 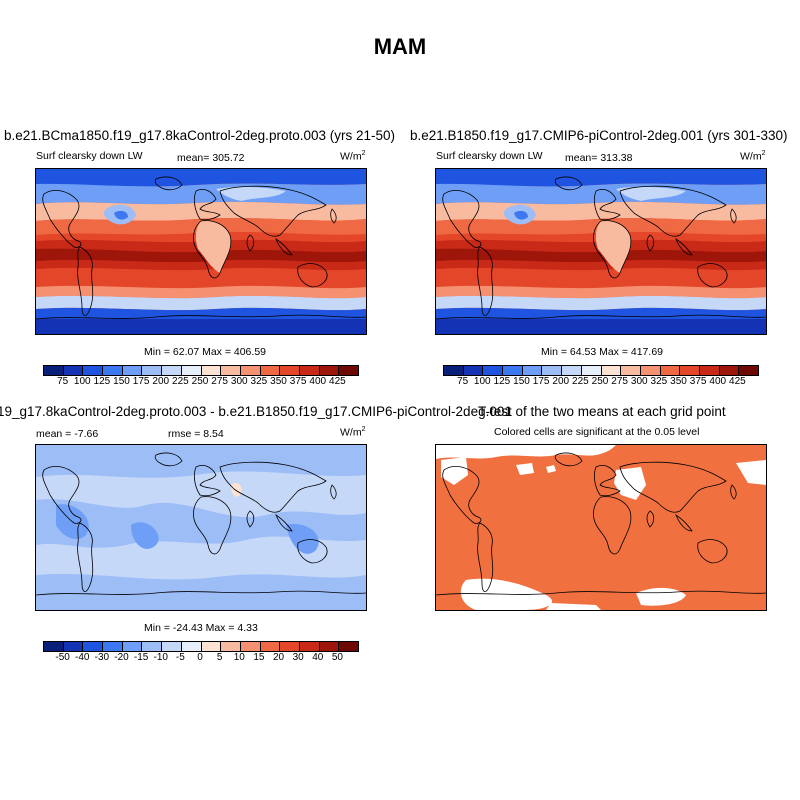 I want to click on rmse-label: rmse = 8.54, so click(x=196, y=434).